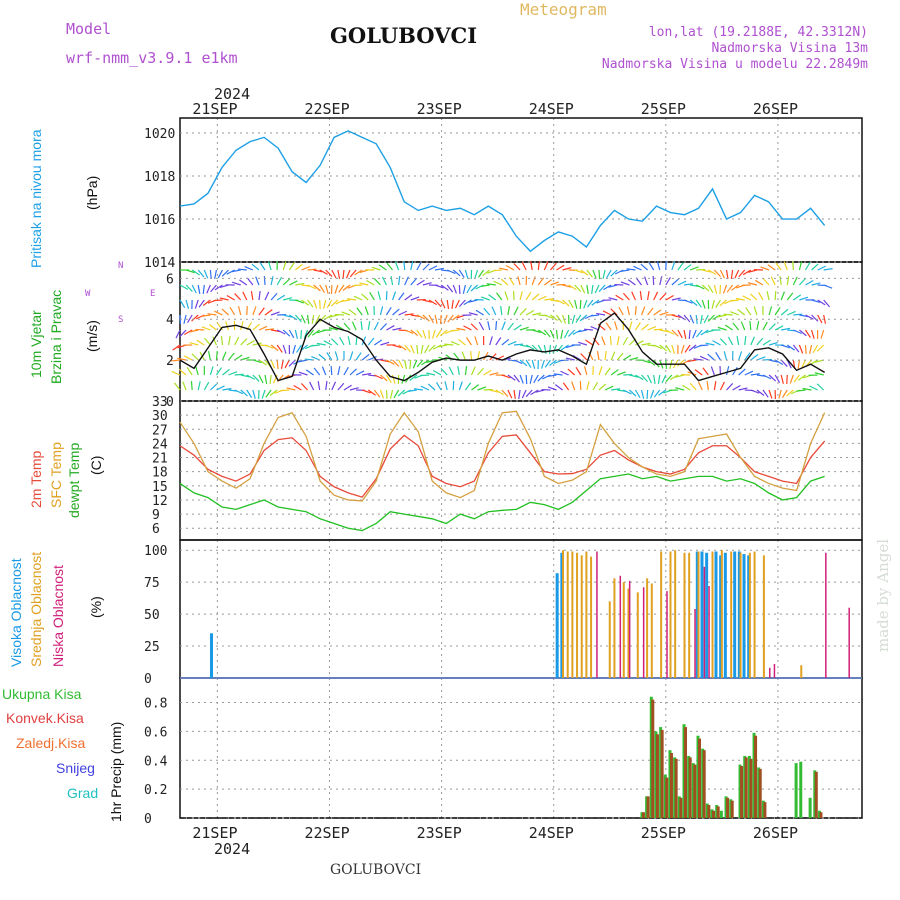  What do you see at coordinates (695, 643) in the screenshot?
I see `low-cloud-bar` at bounding box center [695, 643].